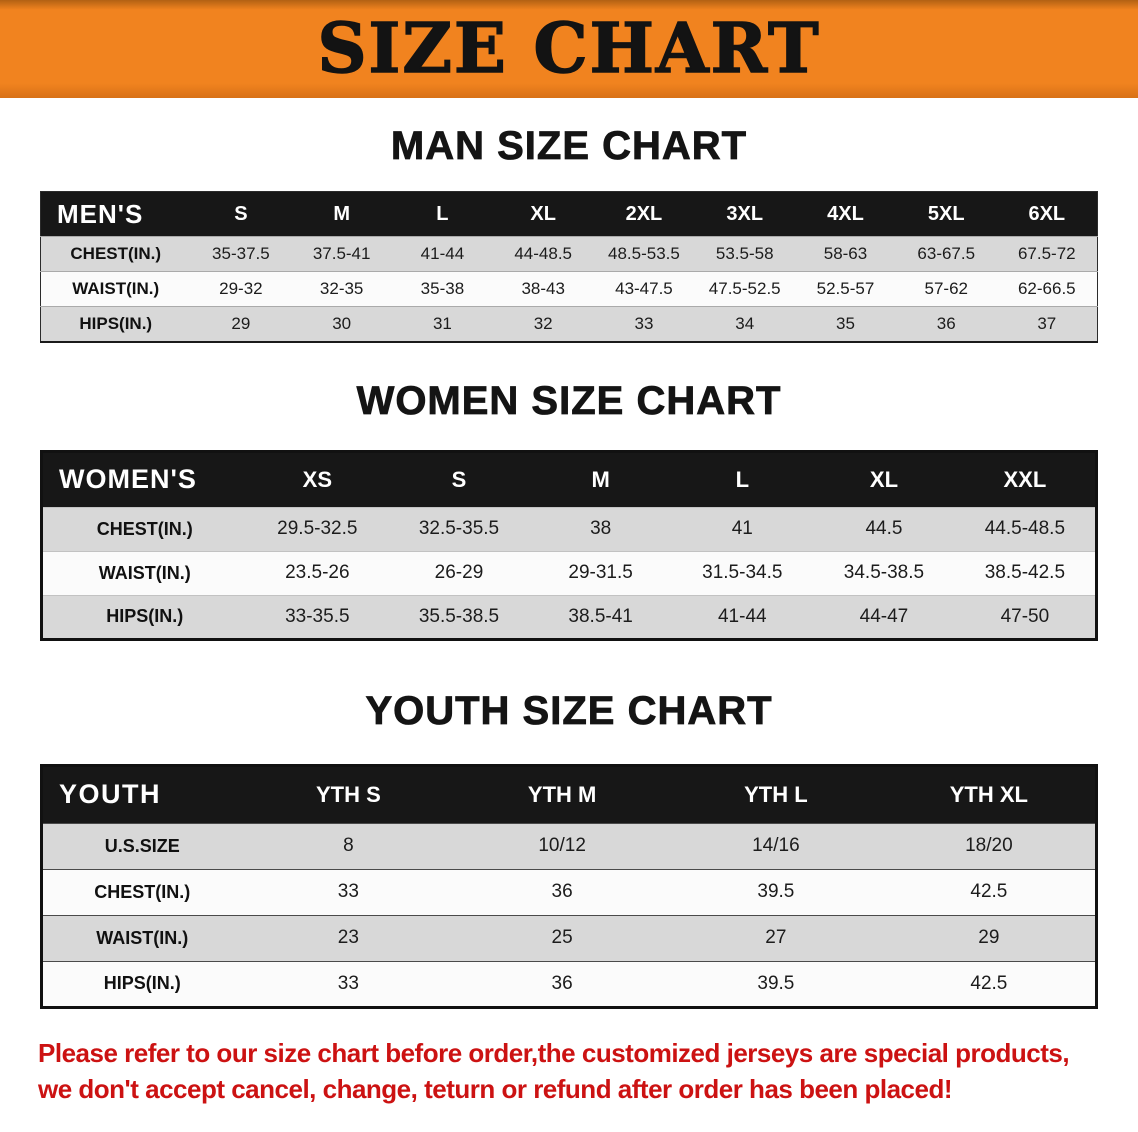  I want to click on size-value-cell: 58-63, so click(845, 253).